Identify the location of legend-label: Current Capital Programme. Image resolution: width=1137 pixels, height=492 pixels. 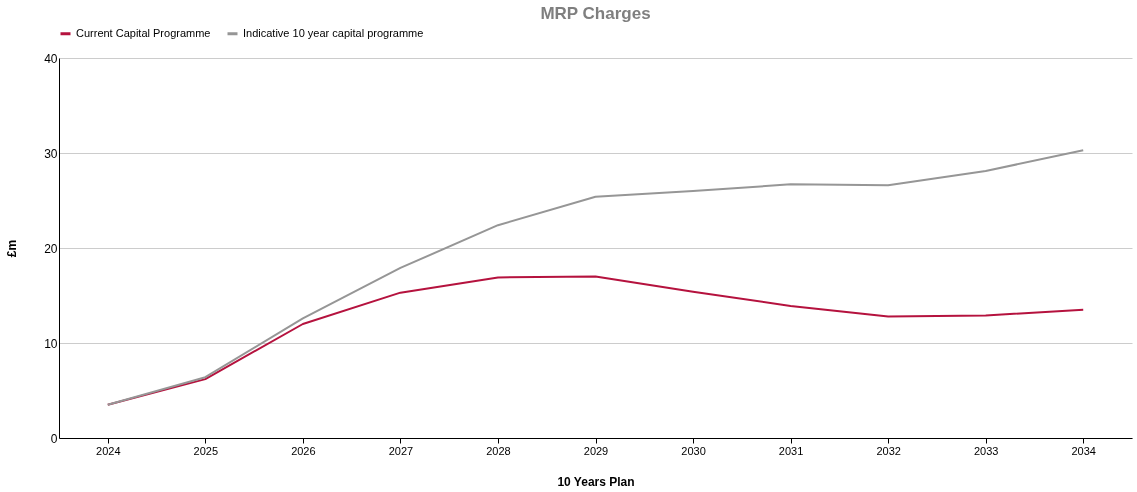
(143, 32).